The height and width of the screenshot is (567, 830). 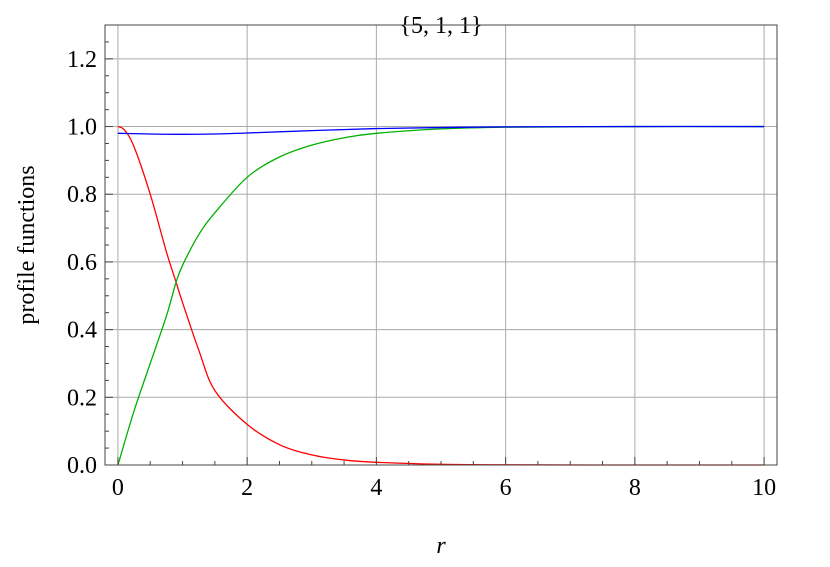 What do you see at coordinates (82, 128) in the screenshot?
I see `y-tick-label: 1.0` at bounding box center [82, 128].